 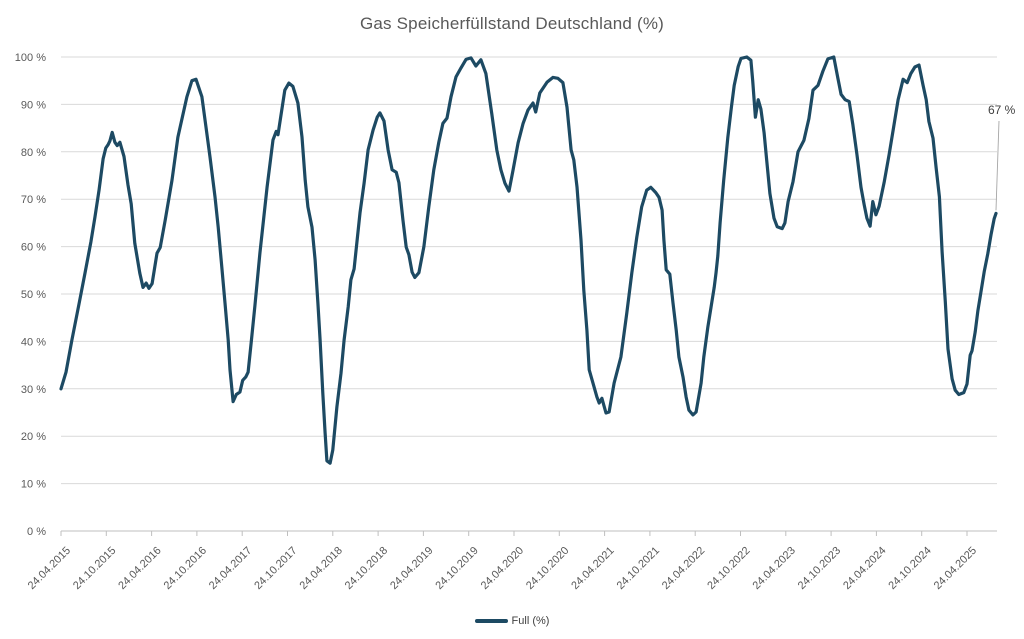 I want to click on annotation-leader-line, so click(x=997, y=165).